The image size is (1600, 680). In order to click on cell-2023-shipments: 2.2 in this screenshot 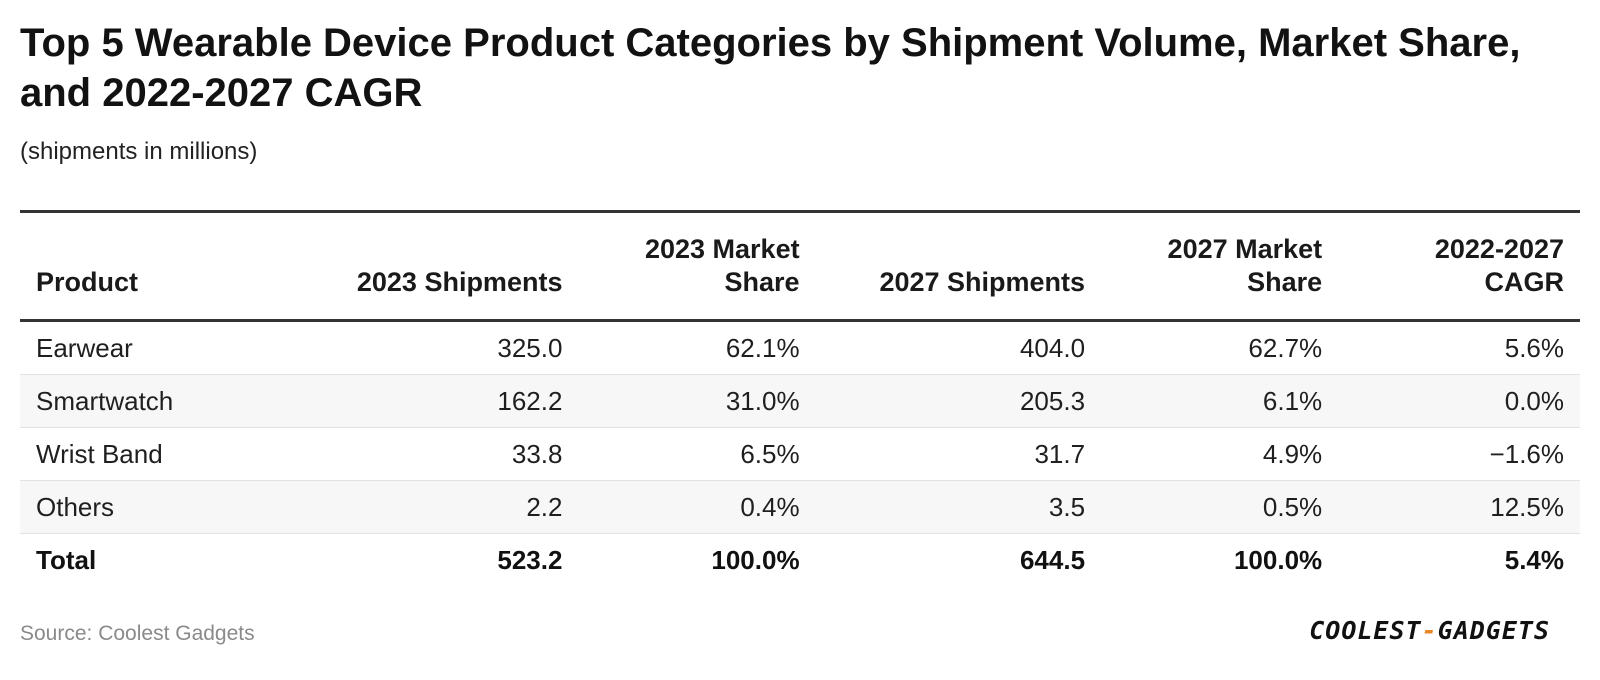, I will do `click(416, 507)`.